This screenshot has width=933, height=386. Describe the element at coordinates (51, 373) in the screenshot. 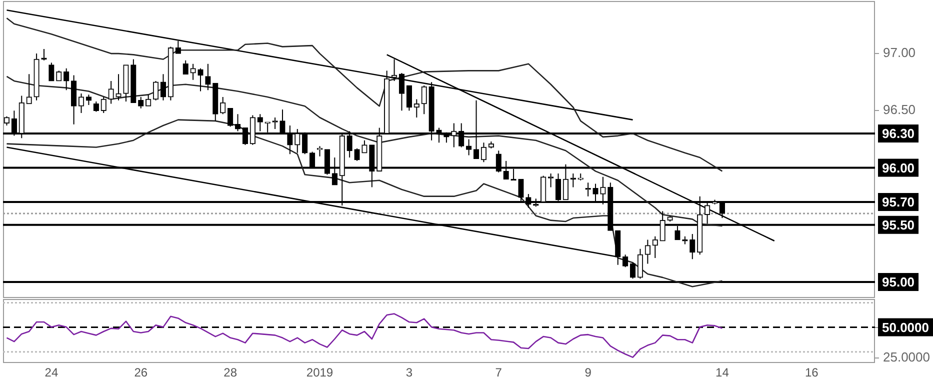

I see `x-tick-label: 24` at that location.